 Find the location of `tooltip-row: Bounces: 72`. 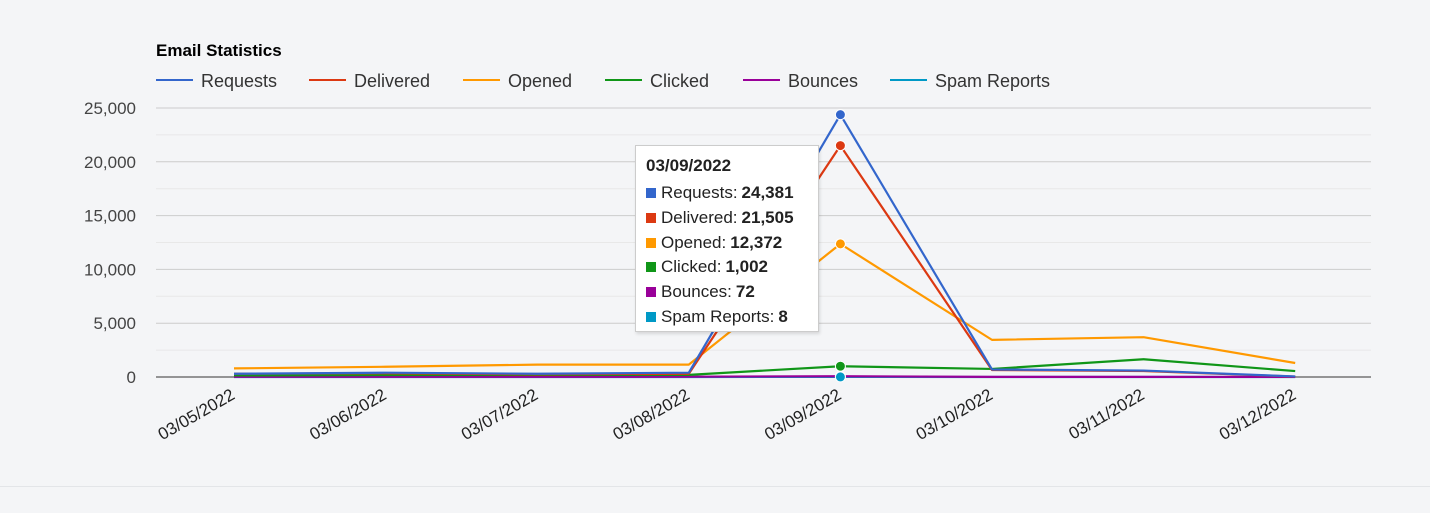

tooltip-row: Bounces: 72 is located at coordinates (732, 292).